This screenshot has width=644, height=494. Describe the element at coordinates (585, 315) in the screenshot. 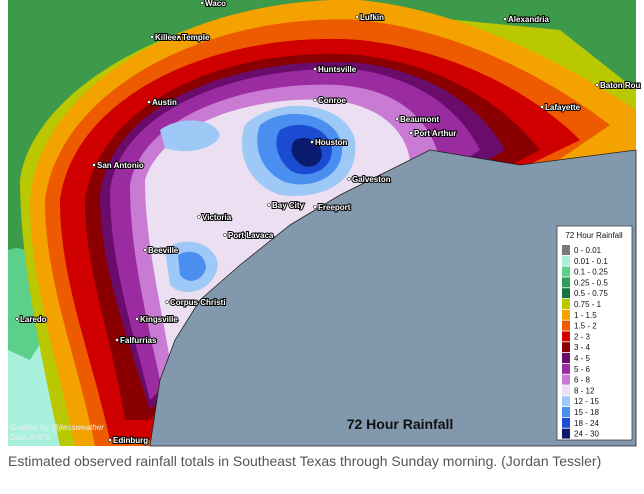

I see `legend-label: 1 - 1.5` at that location.